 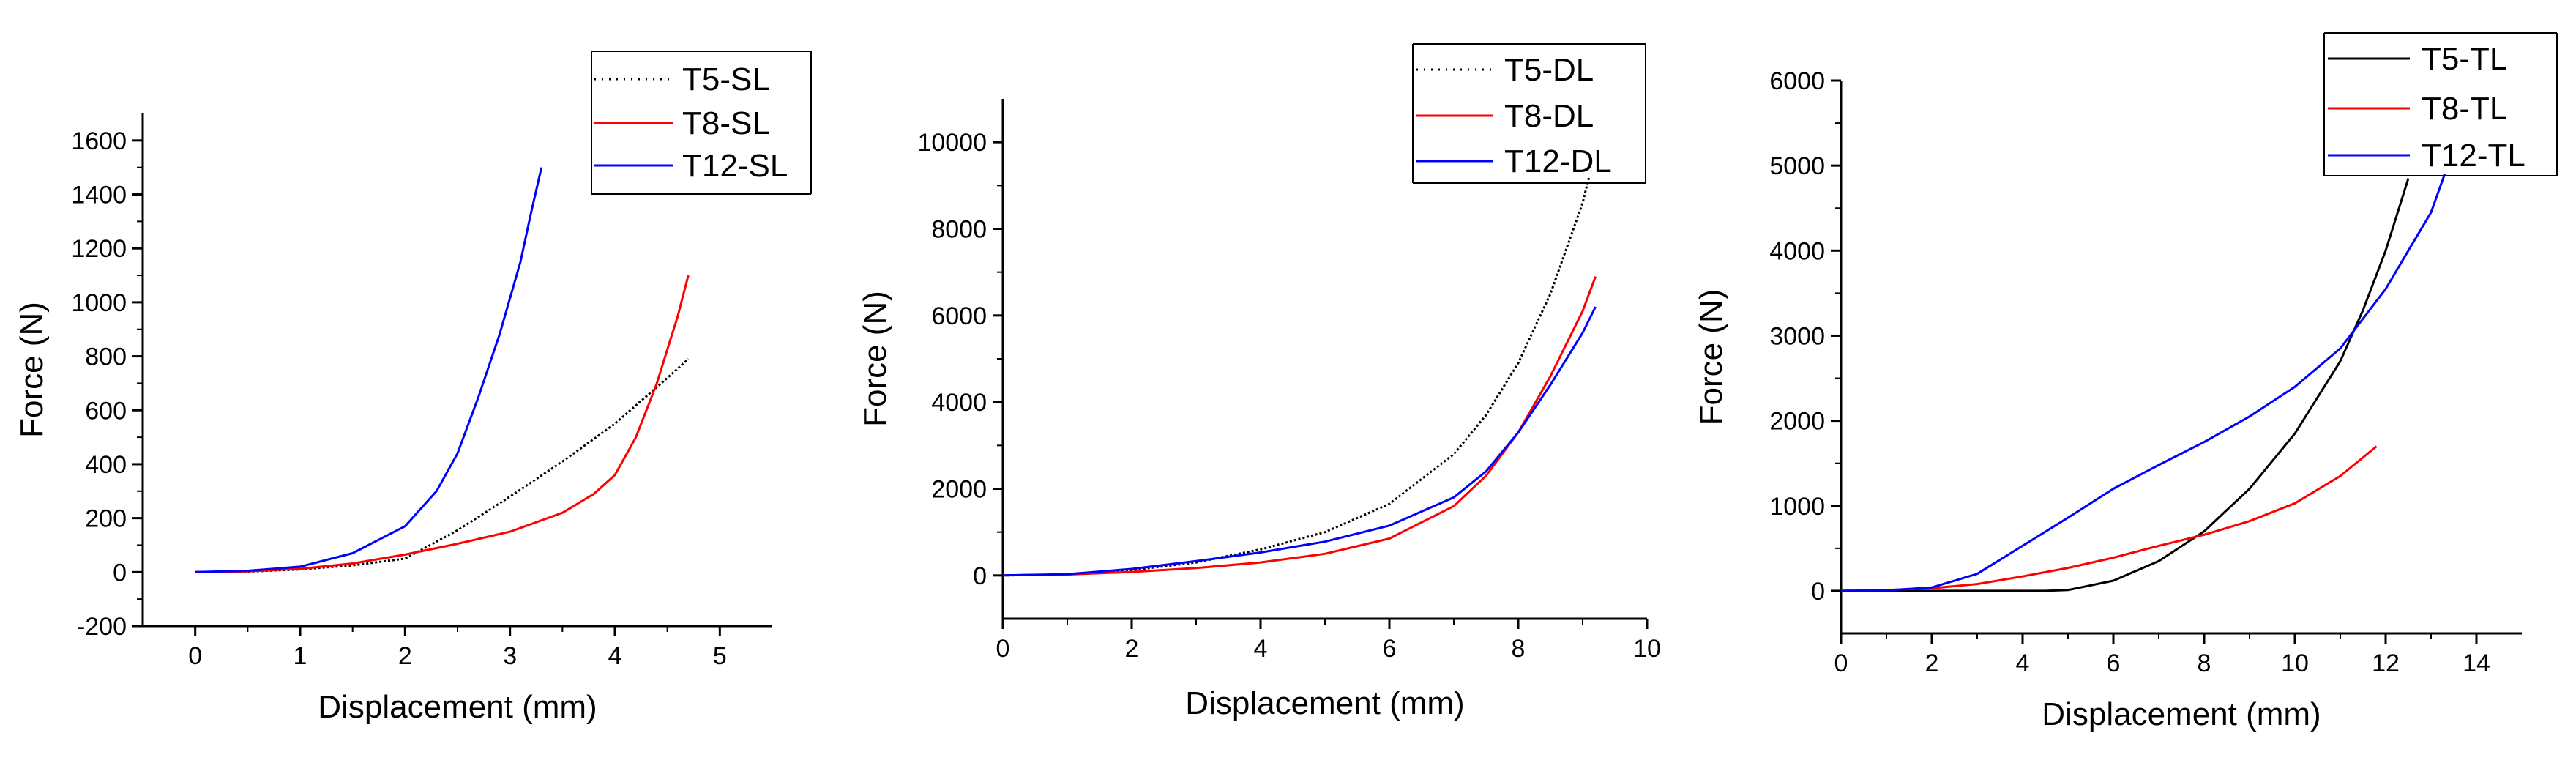 What do you see at coordinates (2473, 156) in the screenshot?
I see `legend-label: T12-TL` at bounding box center [2473, 156].